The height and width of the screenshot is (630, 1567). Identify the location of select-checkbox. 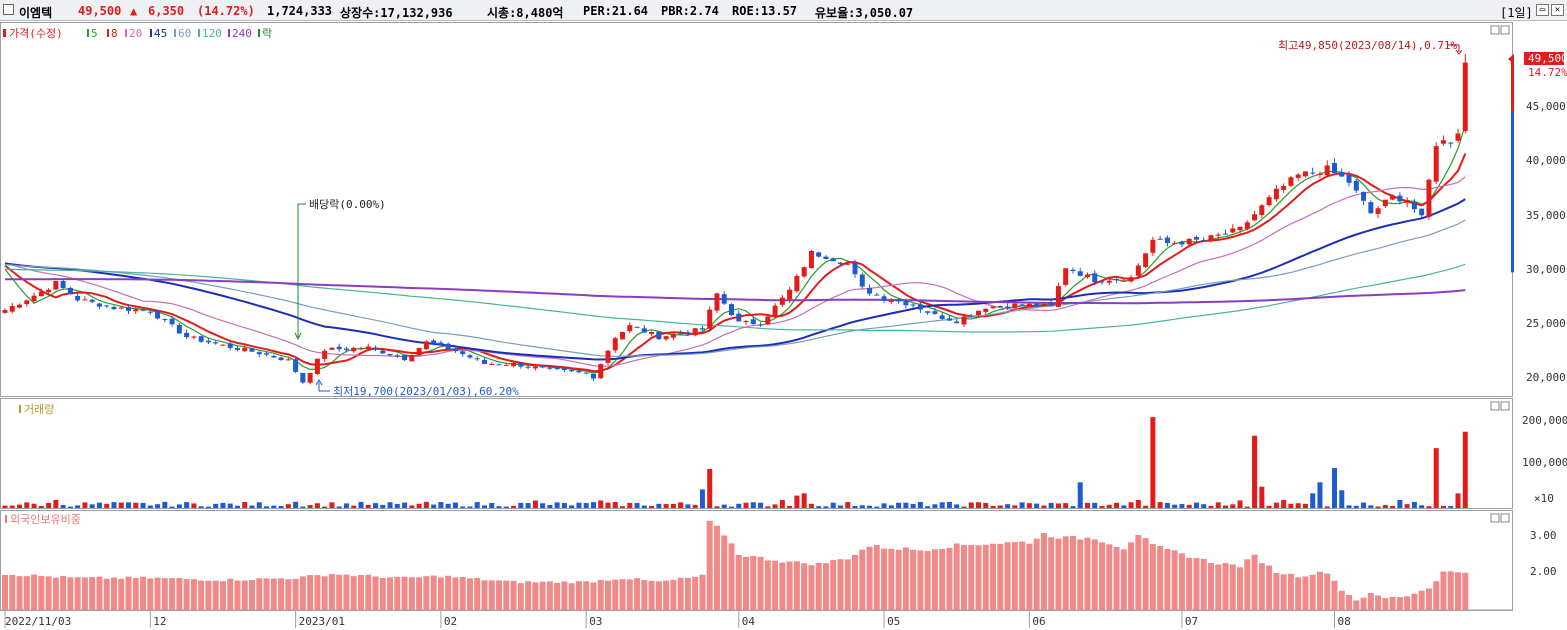
(8, 9).